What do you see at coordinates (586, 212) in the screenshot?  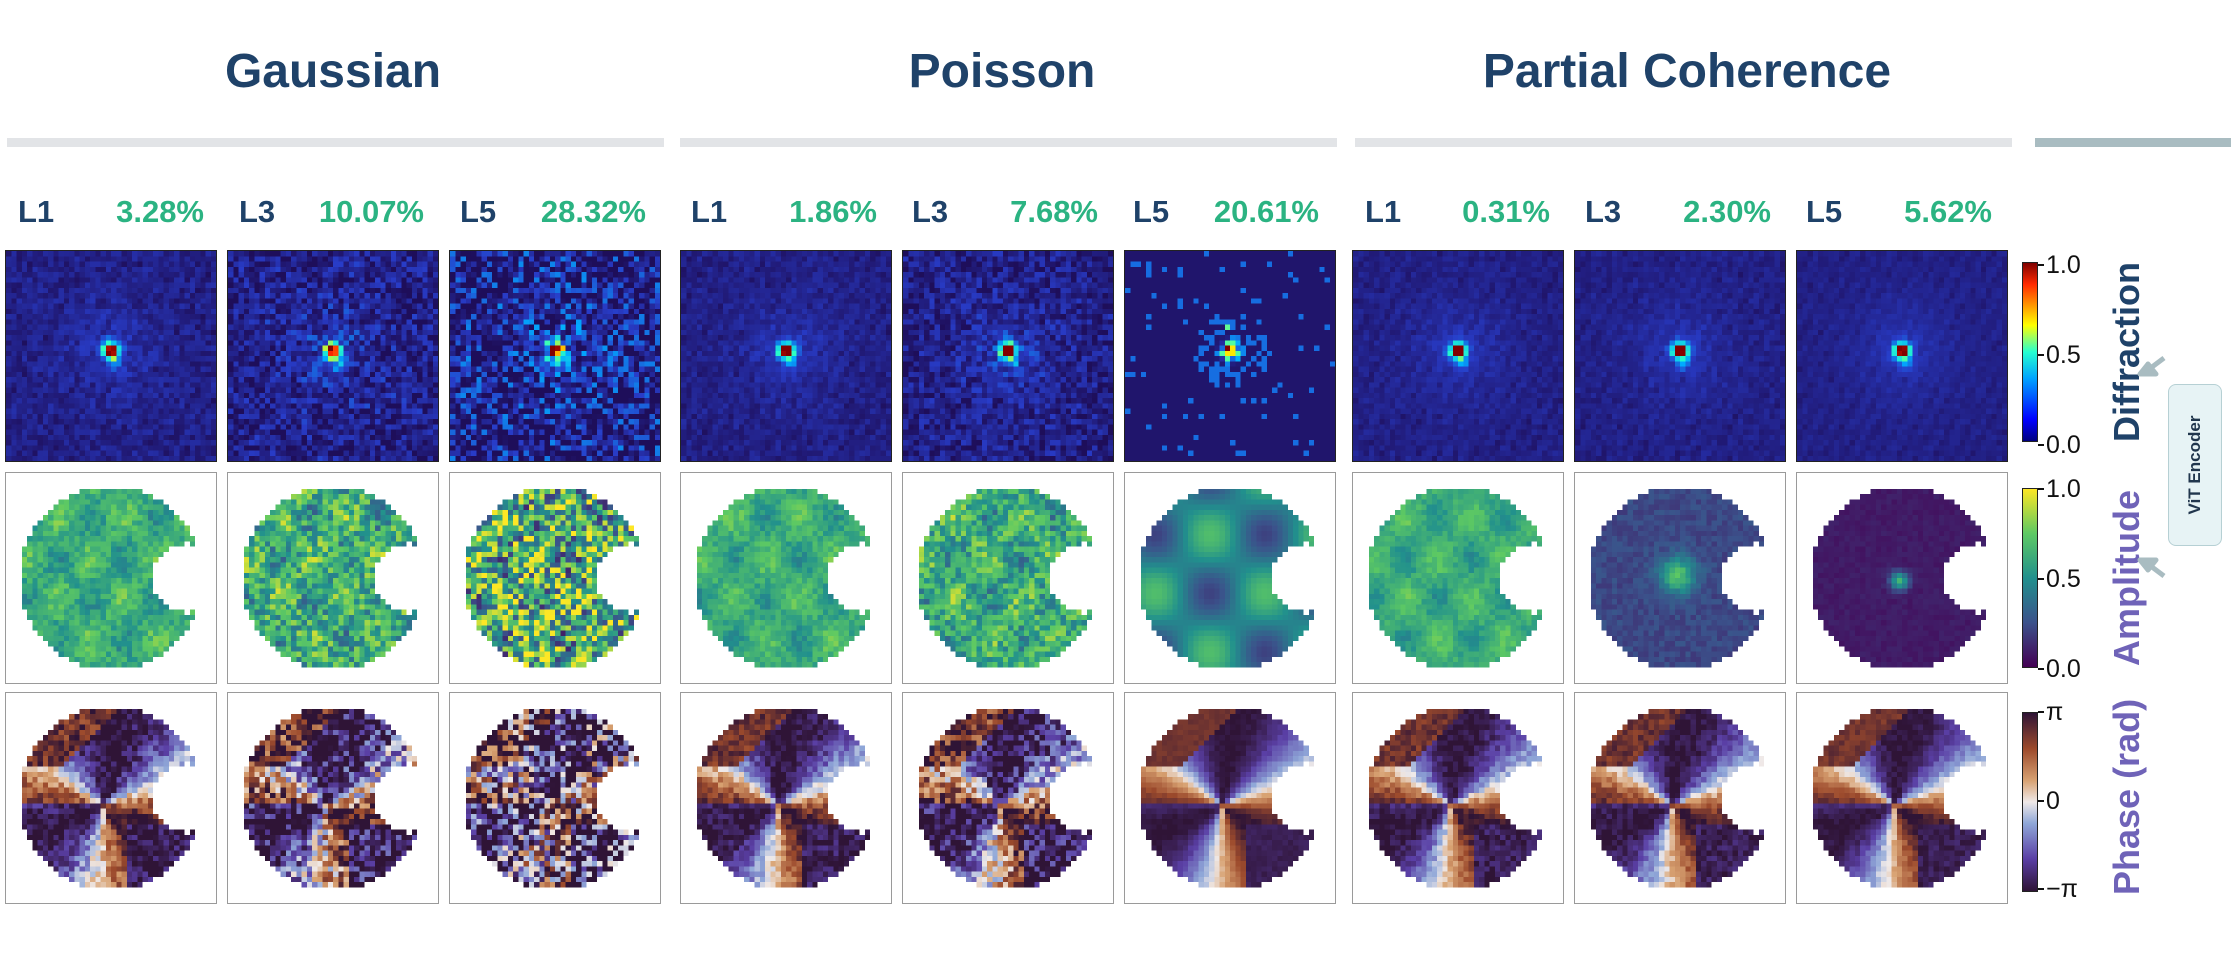 I see `error-percent: 28.32%` at bounding box center [586, 212].